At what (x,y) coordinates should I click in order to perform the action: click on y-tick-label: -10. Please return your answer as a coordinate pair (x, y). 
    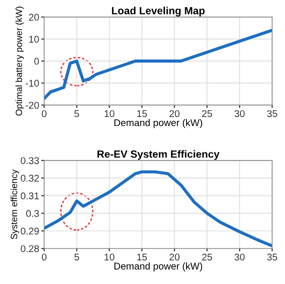
    Looking at the image, I should click on (32, 83).